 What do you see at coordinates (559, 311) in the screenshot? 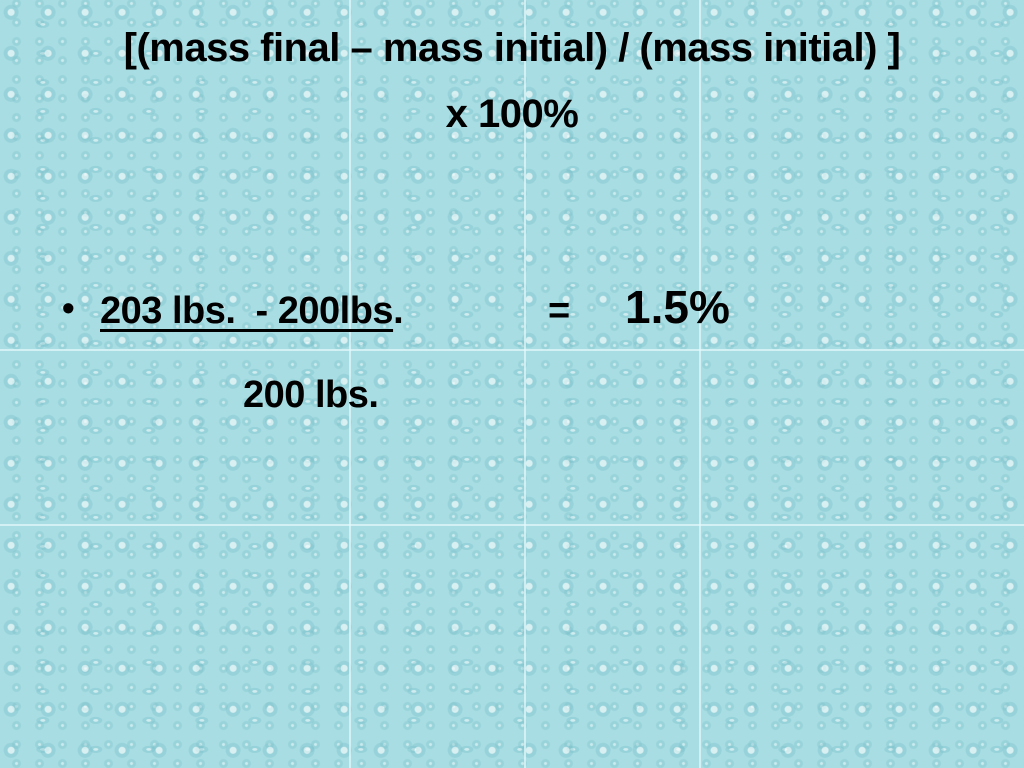
I see `equals-sign: =` at bounding box center [559, 311].